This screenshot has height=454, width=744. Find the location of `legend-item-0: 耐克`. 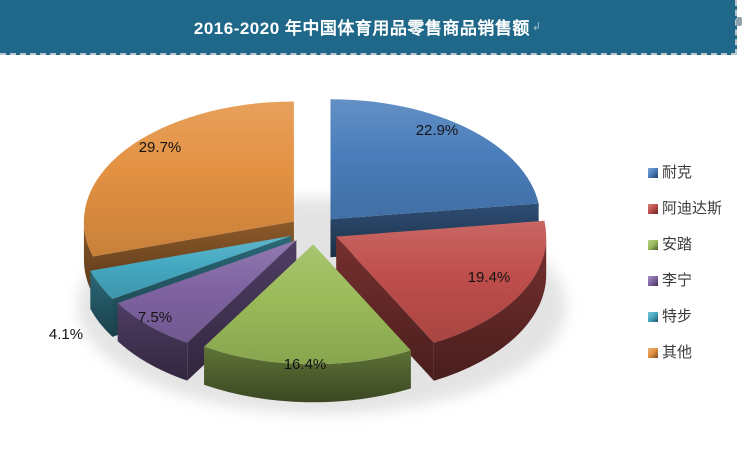

legend-item-0: 耐克 is located at coordinates (685, 172).